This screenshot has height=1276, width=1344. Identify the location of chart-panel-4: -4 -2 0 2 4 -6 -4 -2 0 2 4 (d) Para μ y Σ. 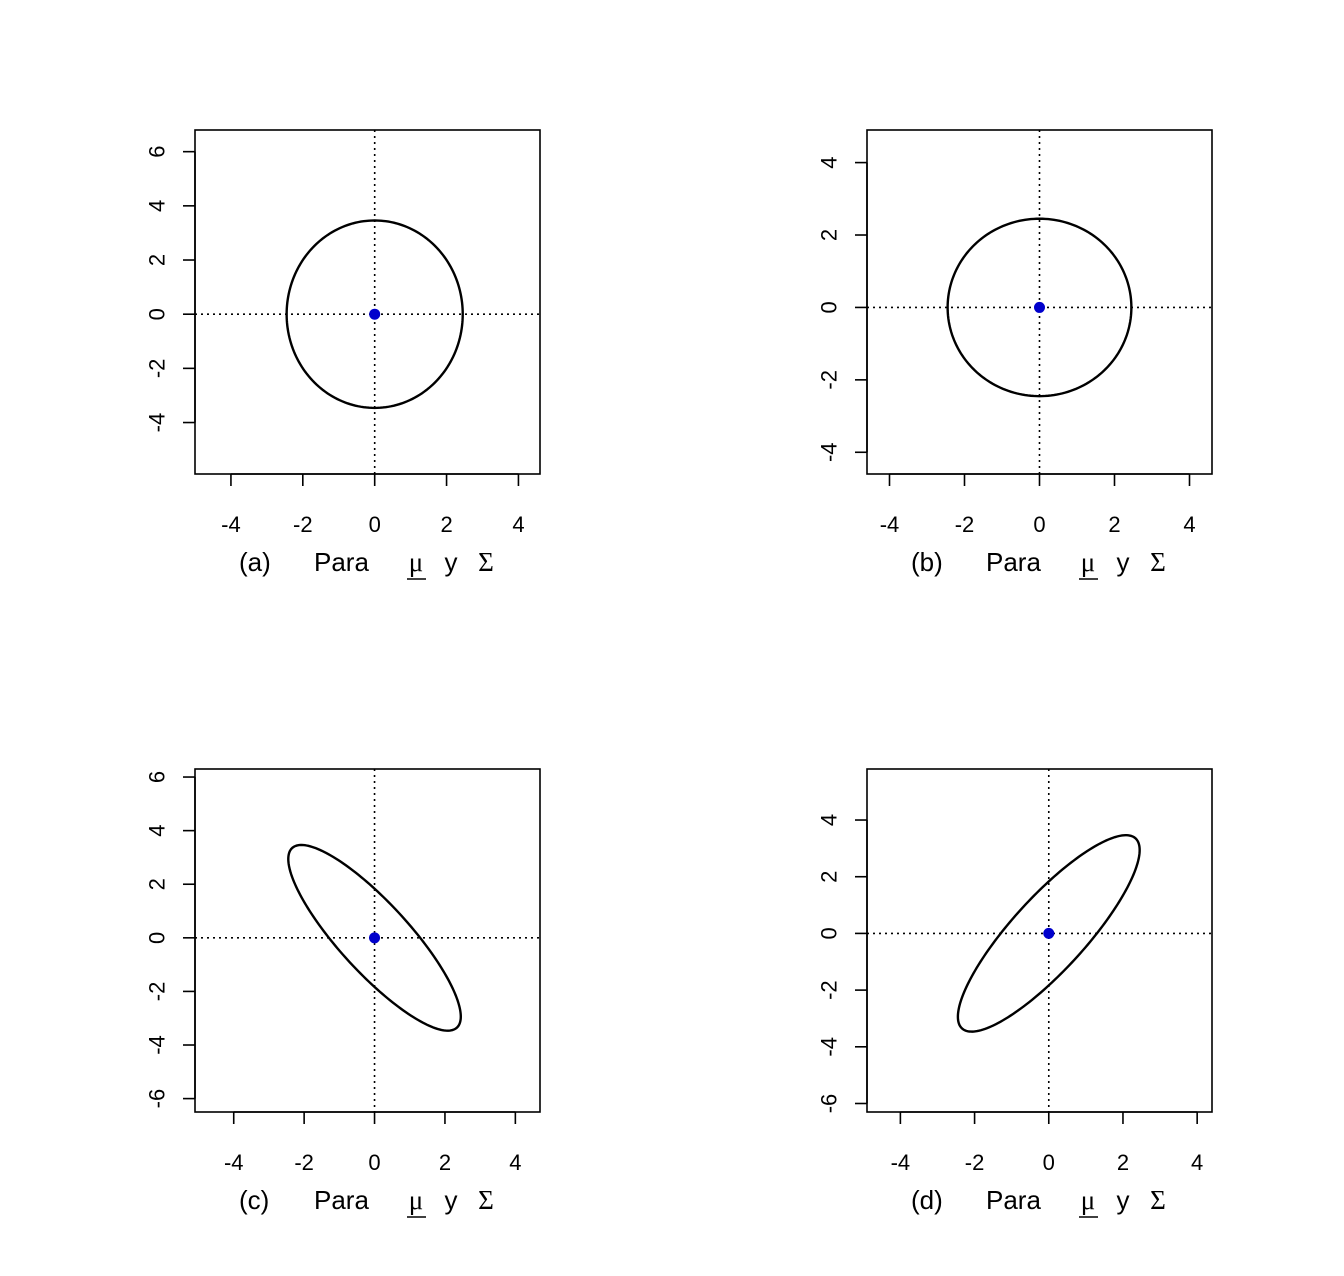
(1015, 993).